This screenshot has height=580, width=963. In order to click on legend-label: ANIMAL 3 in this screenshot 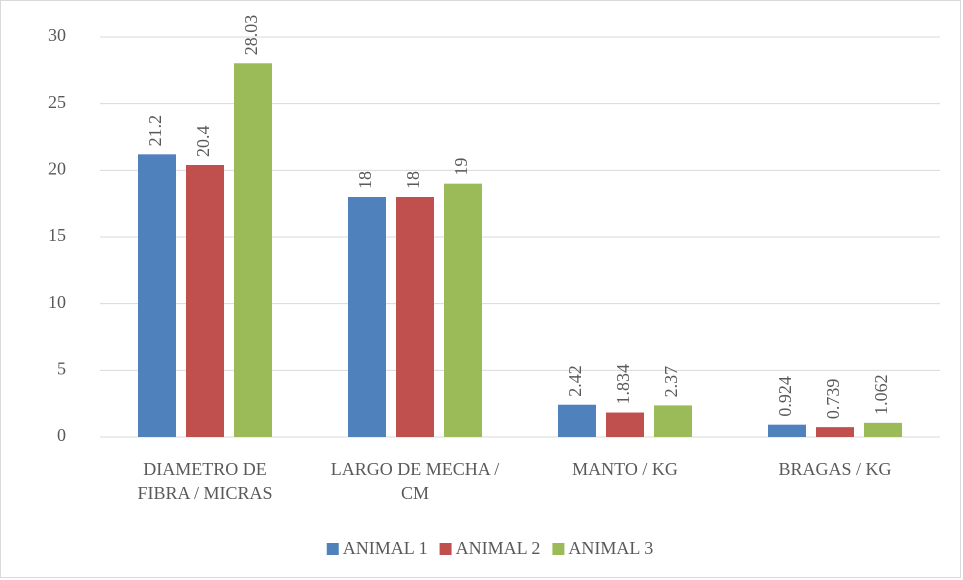, I will do `click(610, 548)`.